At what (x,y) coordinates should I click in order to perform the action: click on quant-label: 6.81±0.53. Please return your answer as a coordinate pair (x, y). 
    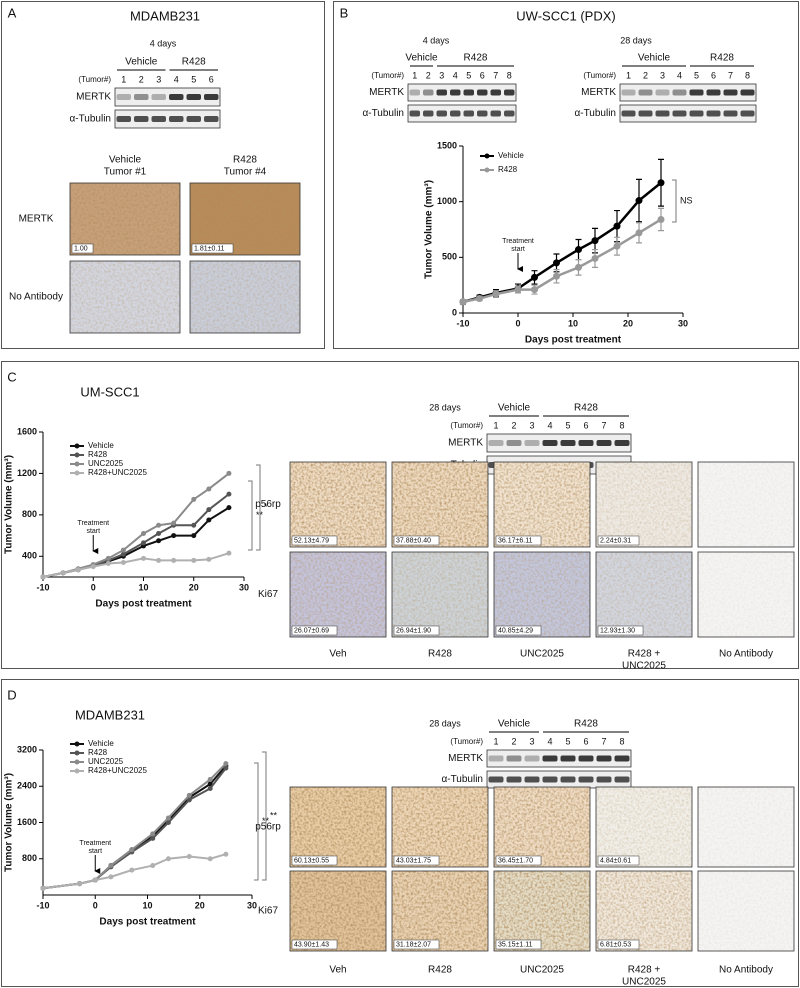
    Looking at the image, I should click on (615, 944).